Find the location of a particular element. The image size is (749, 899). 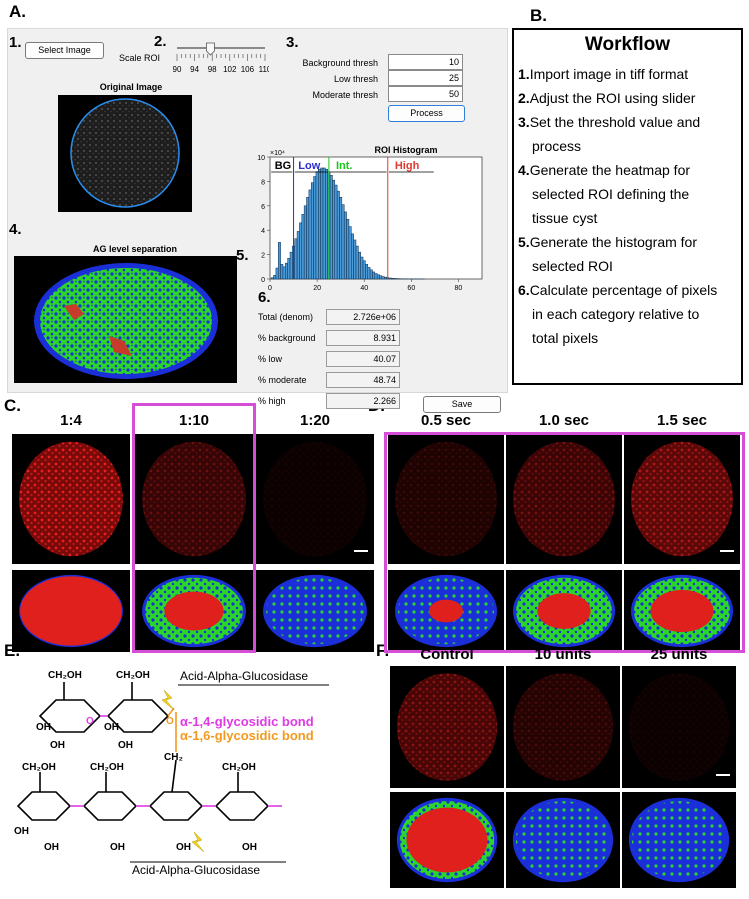

enzyme-bottom-label: Acid-Alpha-Glucosidase is located at coordinates (196, 870).